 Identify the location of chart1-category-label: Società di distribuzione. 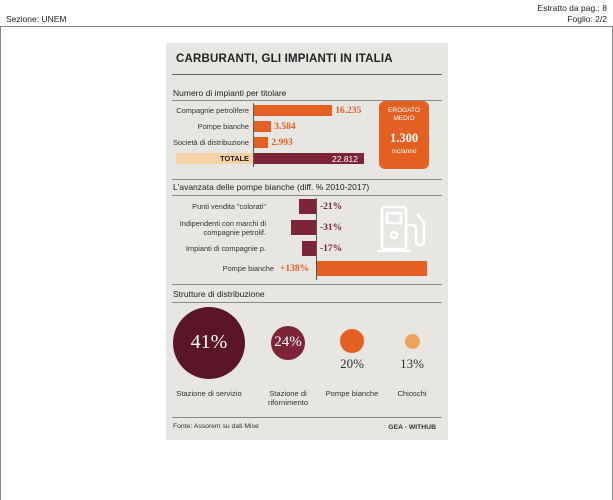
(210, 142).